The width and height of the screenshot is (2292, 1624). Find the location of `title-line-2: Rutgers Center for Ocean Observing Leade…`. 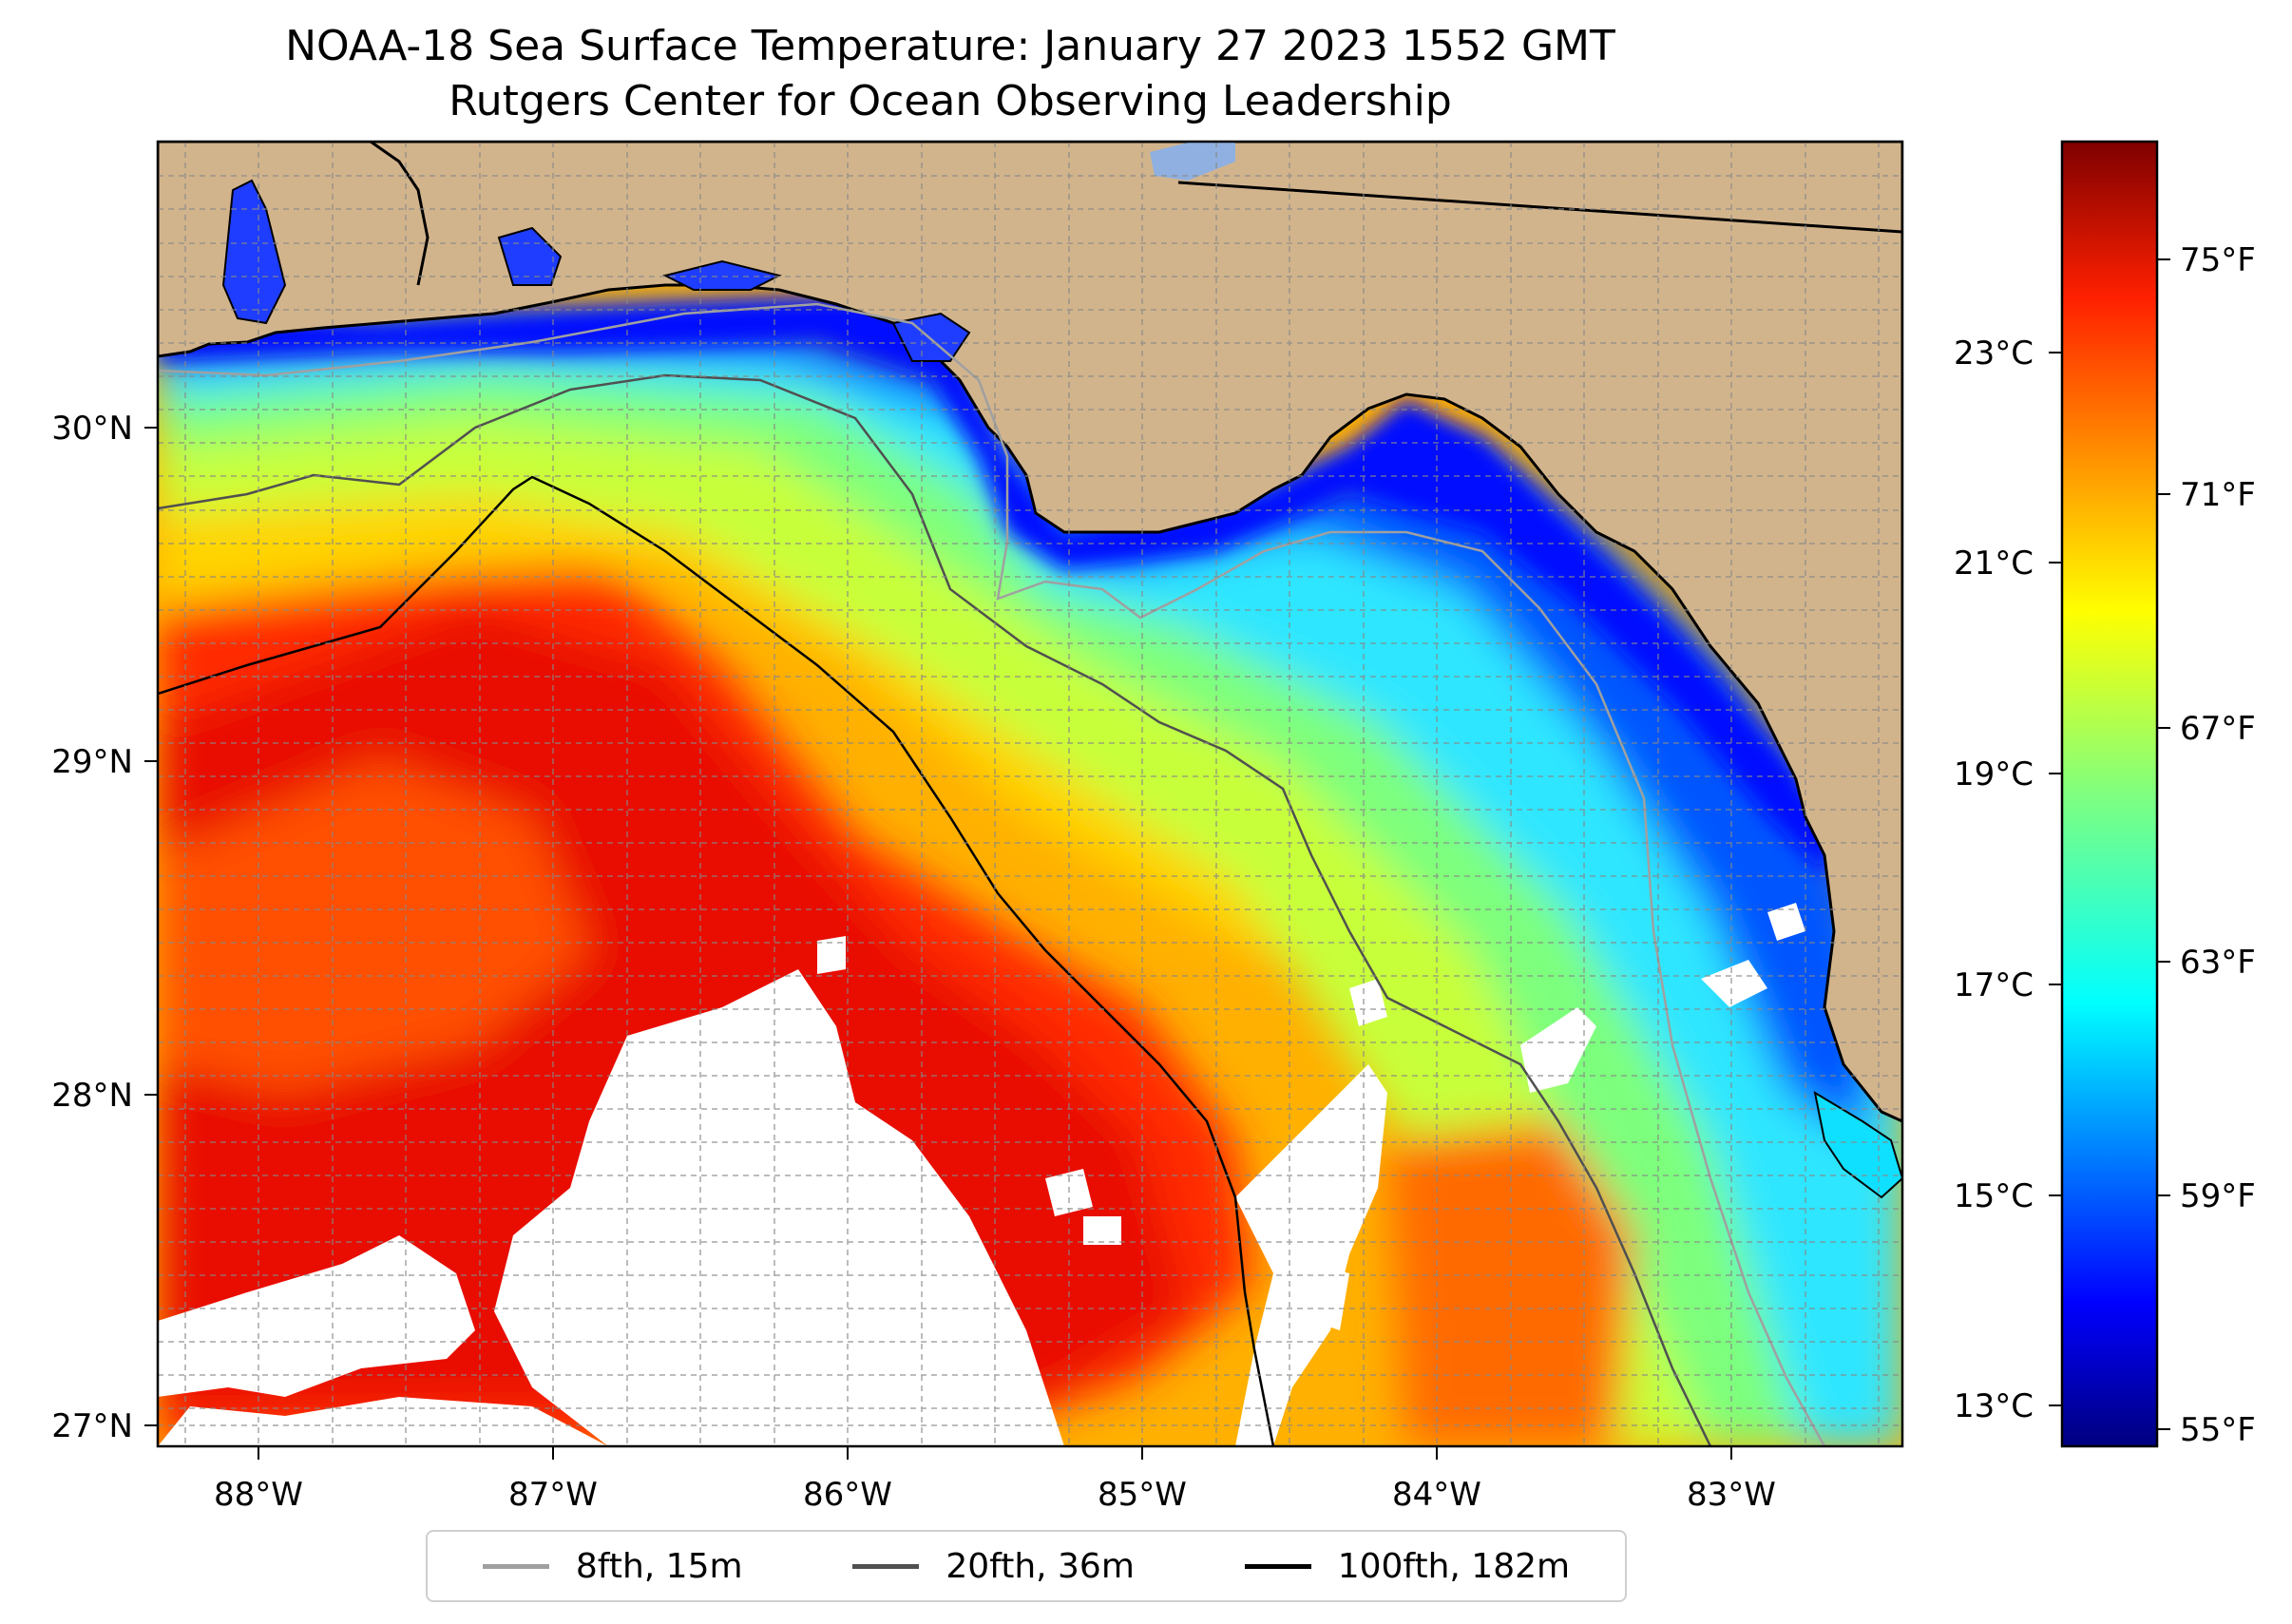

title-line-2: Rutgers Center for Ocean Observing Leade… is located at coordinates (950, 101).